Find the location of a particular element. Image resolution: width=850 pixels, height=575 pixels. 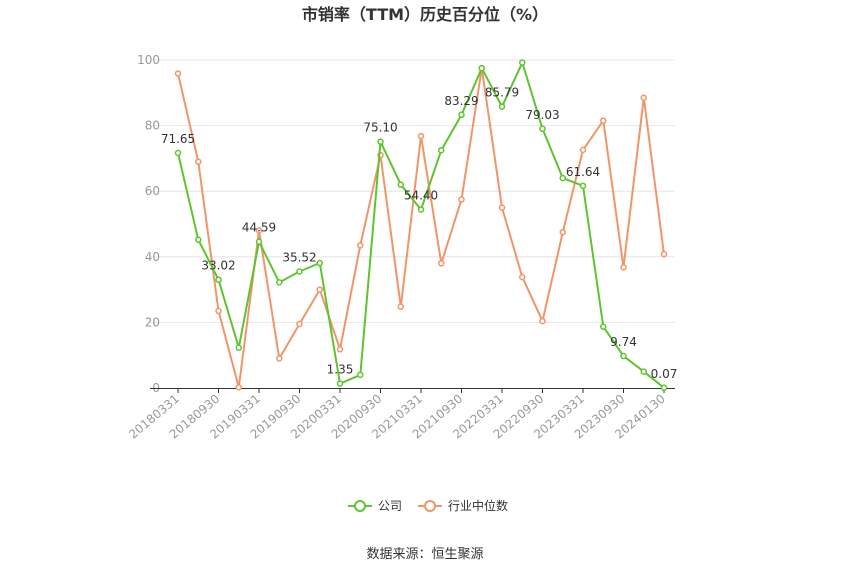

y-axis: 020406080100 is located at coordinates (148, 224).